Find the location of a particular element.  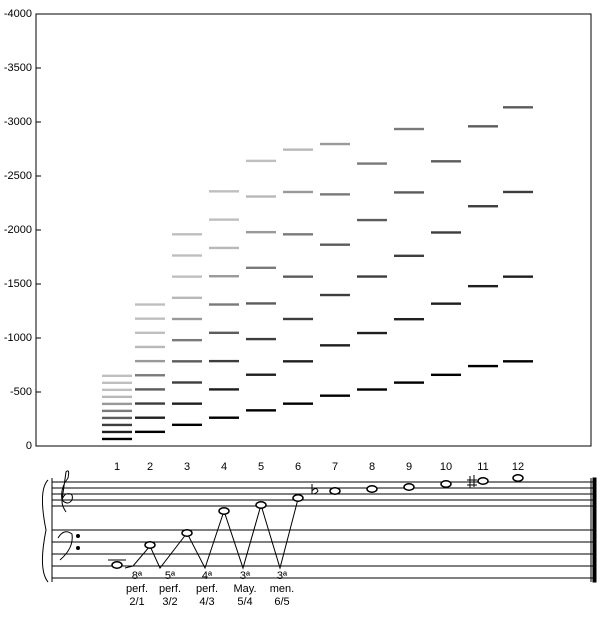

column-label: 12 is located at coordinates (518, 467).